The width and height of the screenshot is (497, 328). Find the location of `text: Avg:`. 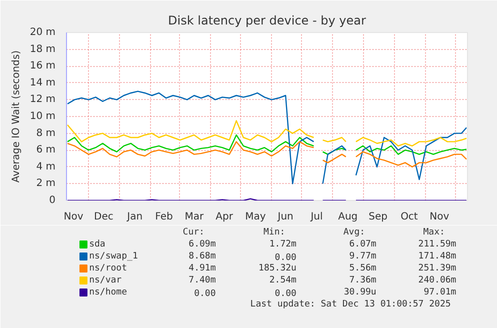

text: Avg: is located at coordinates (354, 233).